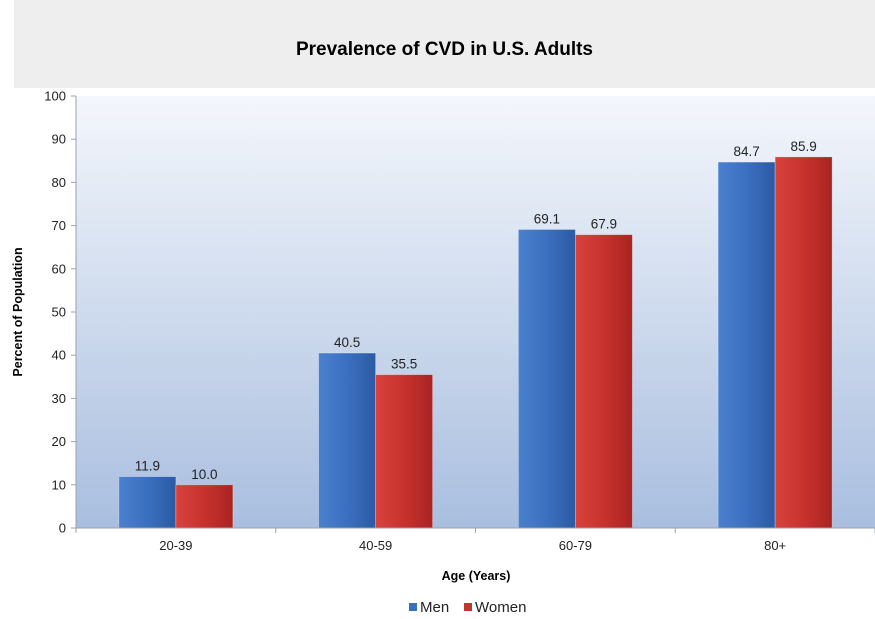 The height and width of the screenshot is (619, 875). What do you see at coordinates (803, 342) in the screenshot?
I see `bar-women-80plus` at bounding box center [803, 342].